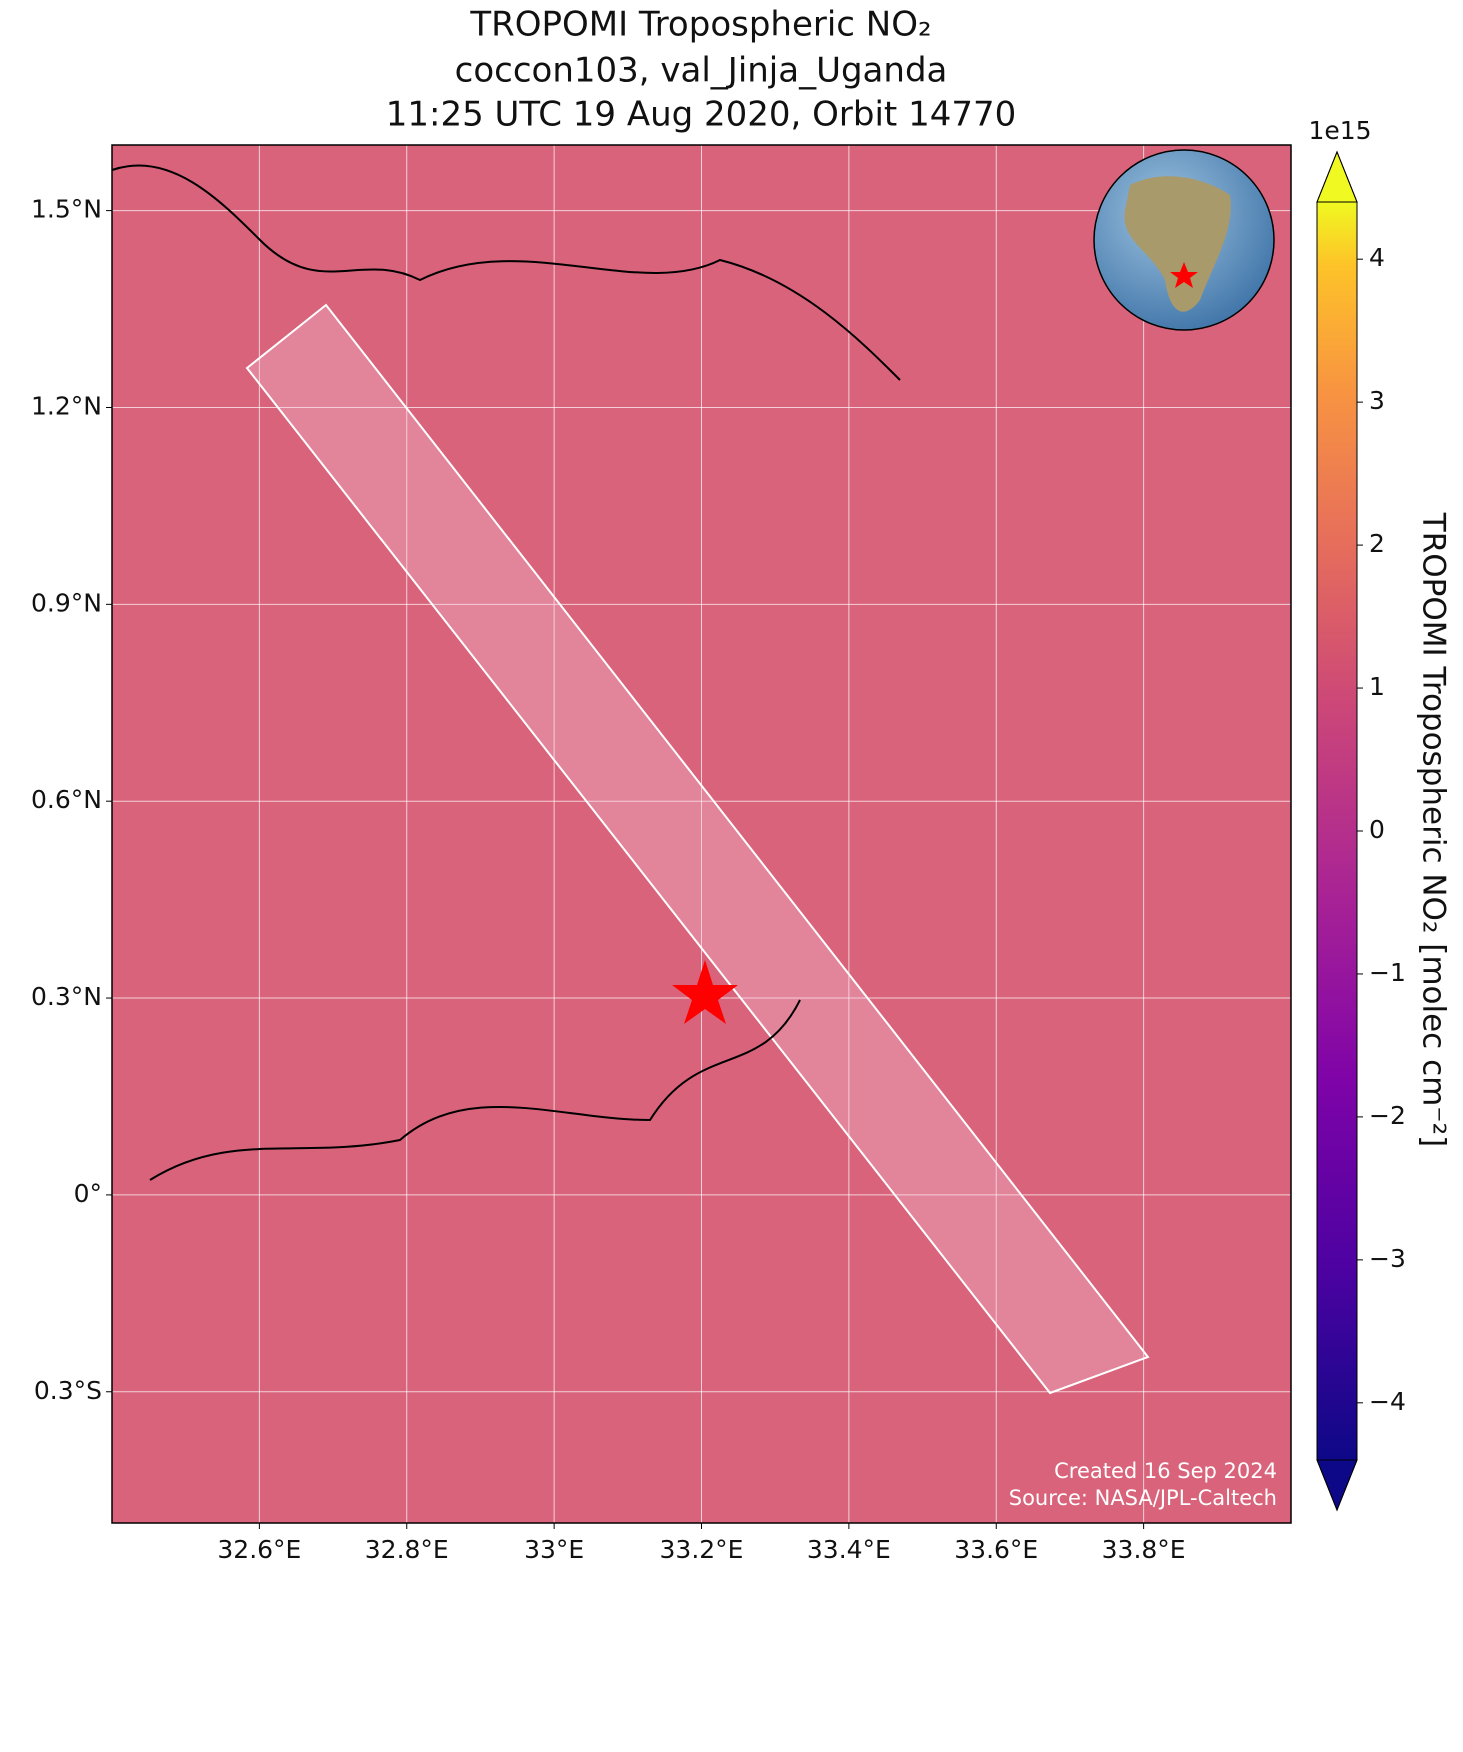  I want to click on title-line: coccon103, val_Jinja_Uganda, so click(701, 71).